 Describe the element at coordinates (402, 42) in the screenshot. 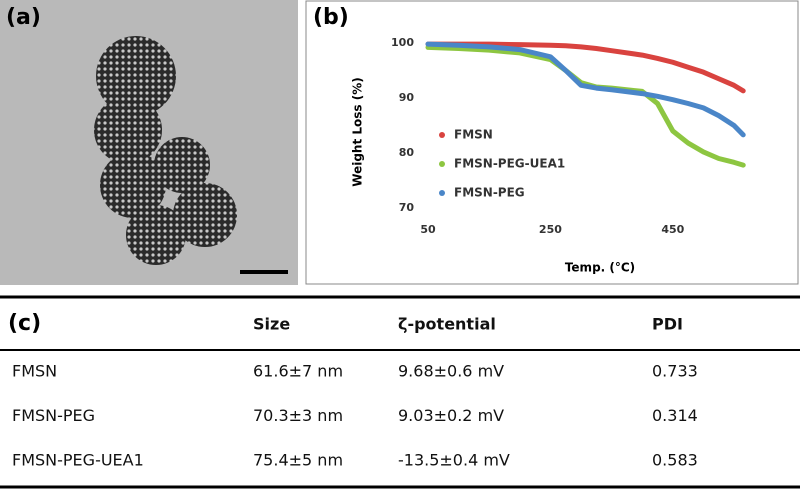

I see `y-tick-label: 100` at that location.